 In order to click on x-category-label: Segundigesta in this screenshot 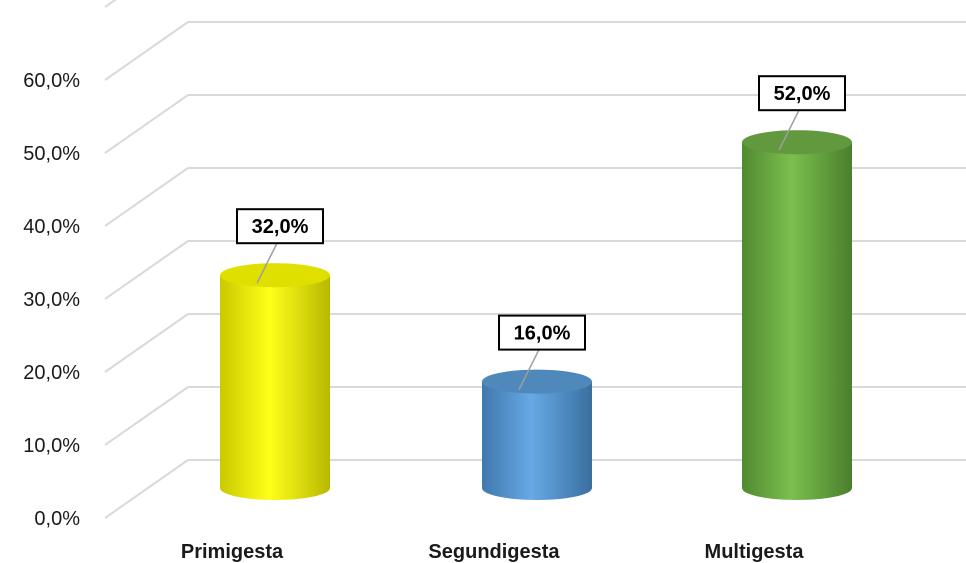, I will do `click(494, 552)`.